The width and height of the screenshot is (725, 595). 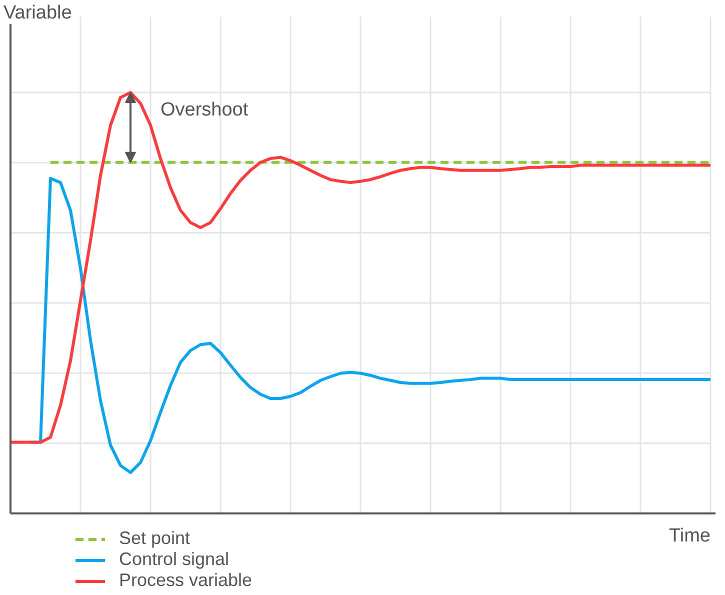 What do you see at coordinates (154, 538) in the screenshot?
I see `legend-label: Set point` at bounding box center [154, 538].